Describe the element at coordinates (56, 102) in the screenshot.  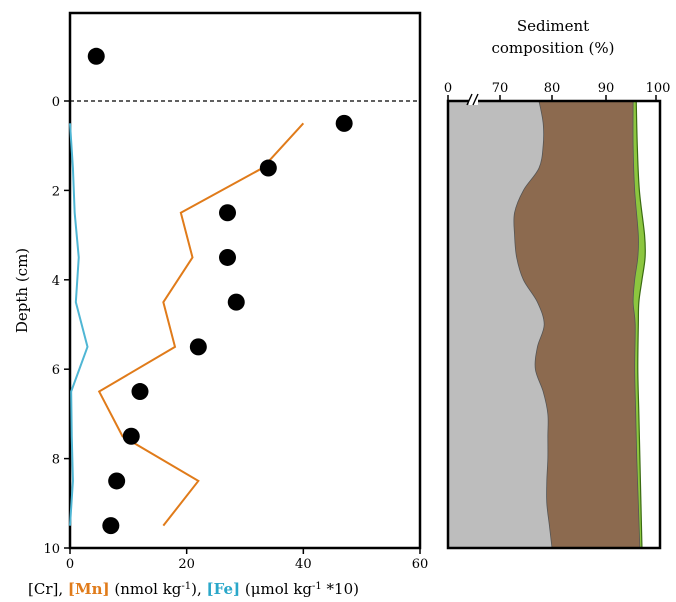
I see `y-tick-label: 0` at that location.